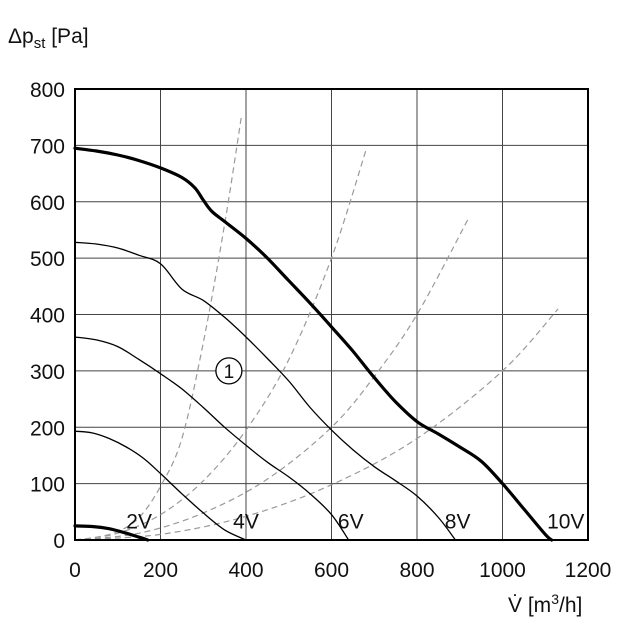 The width and height of the screenshot is (630, 630). I want to click on y-tick-label: 400, so click(47, 316).